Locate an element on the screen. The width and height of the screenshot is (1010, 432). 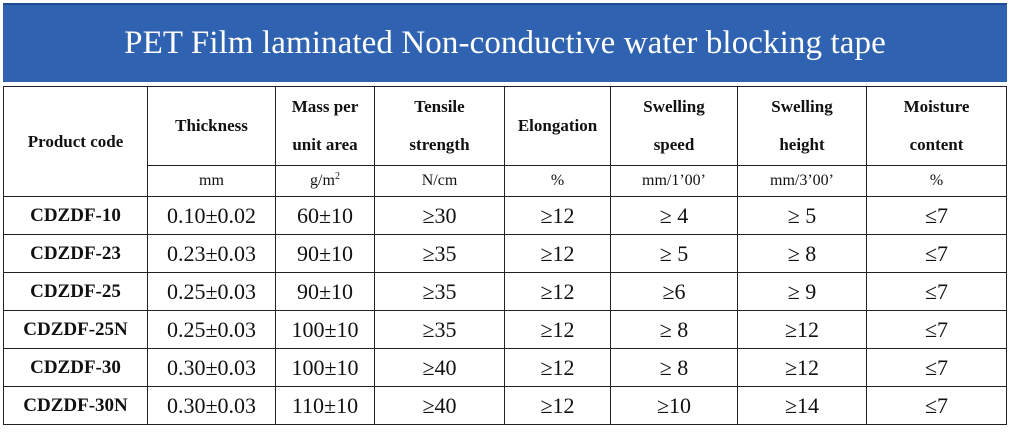
cell-code: CDZDF-30 is located at coordinates (75, 367).